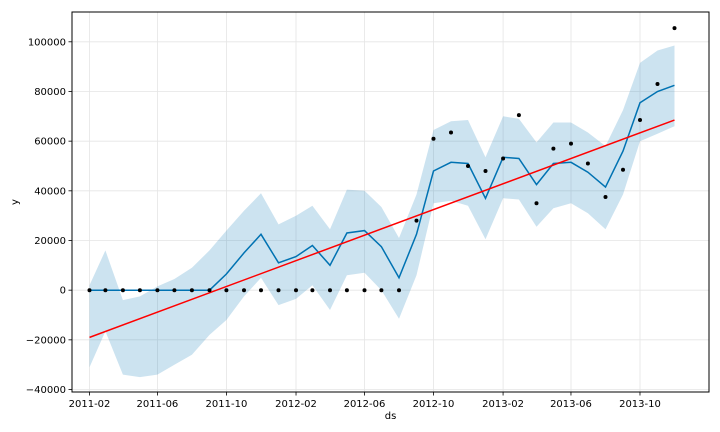  What do you see at coordinates (434, 404) in the screenshot?
I see `x-tick-label: 2012-10` at bounding box center [434, 404].